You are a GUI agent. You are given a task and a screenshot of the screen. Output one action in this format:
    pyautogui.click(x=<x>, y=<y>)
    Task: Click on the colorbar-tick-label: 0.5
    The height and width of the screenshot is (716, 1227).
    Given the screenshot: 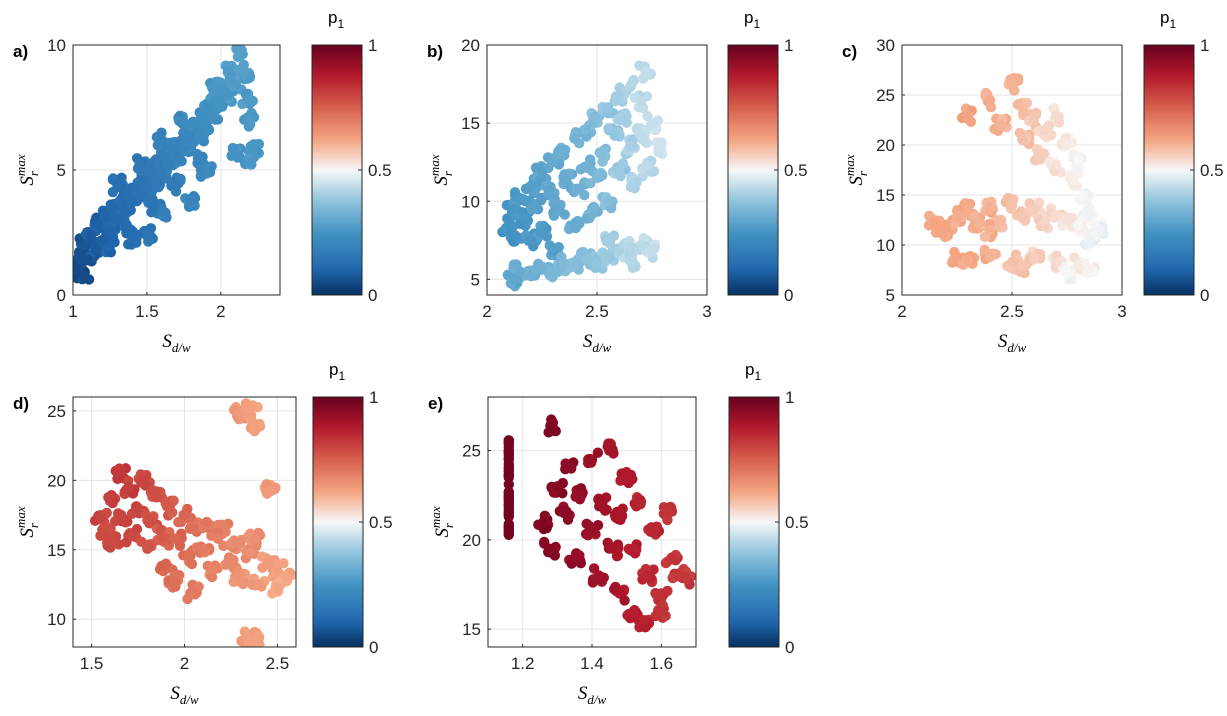 What is the action you would take?
    pyautogui.click(x=381, y=522)
    